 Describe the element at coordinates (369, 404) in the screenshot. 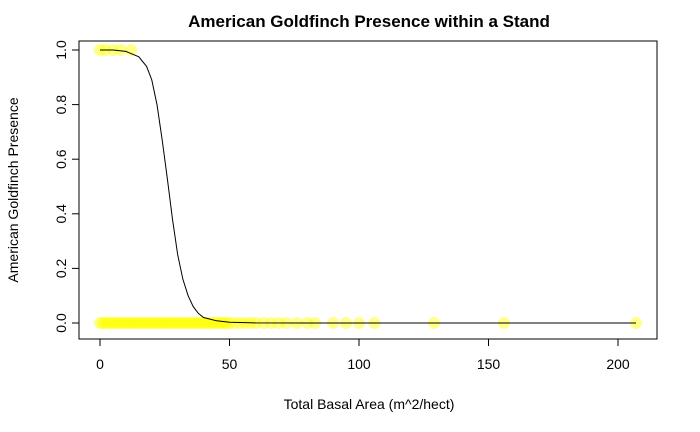

I see `x-axis-label: Total Basal Area (m^2/hect)` at that location.